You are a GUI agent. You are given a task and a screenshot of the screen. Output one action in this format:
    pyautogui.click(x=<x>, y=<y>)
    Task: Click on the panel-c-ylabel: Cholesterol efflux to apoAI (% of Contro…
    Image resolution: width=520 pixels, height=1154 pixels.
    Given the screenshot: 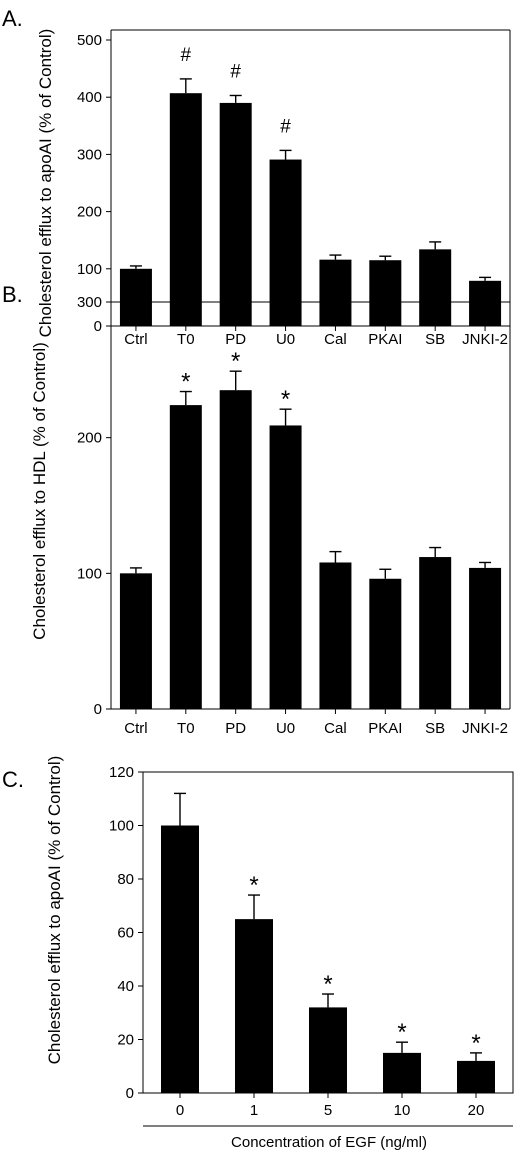 What is the action you would take?
    pyautogui.click(x=54, y=910)
    